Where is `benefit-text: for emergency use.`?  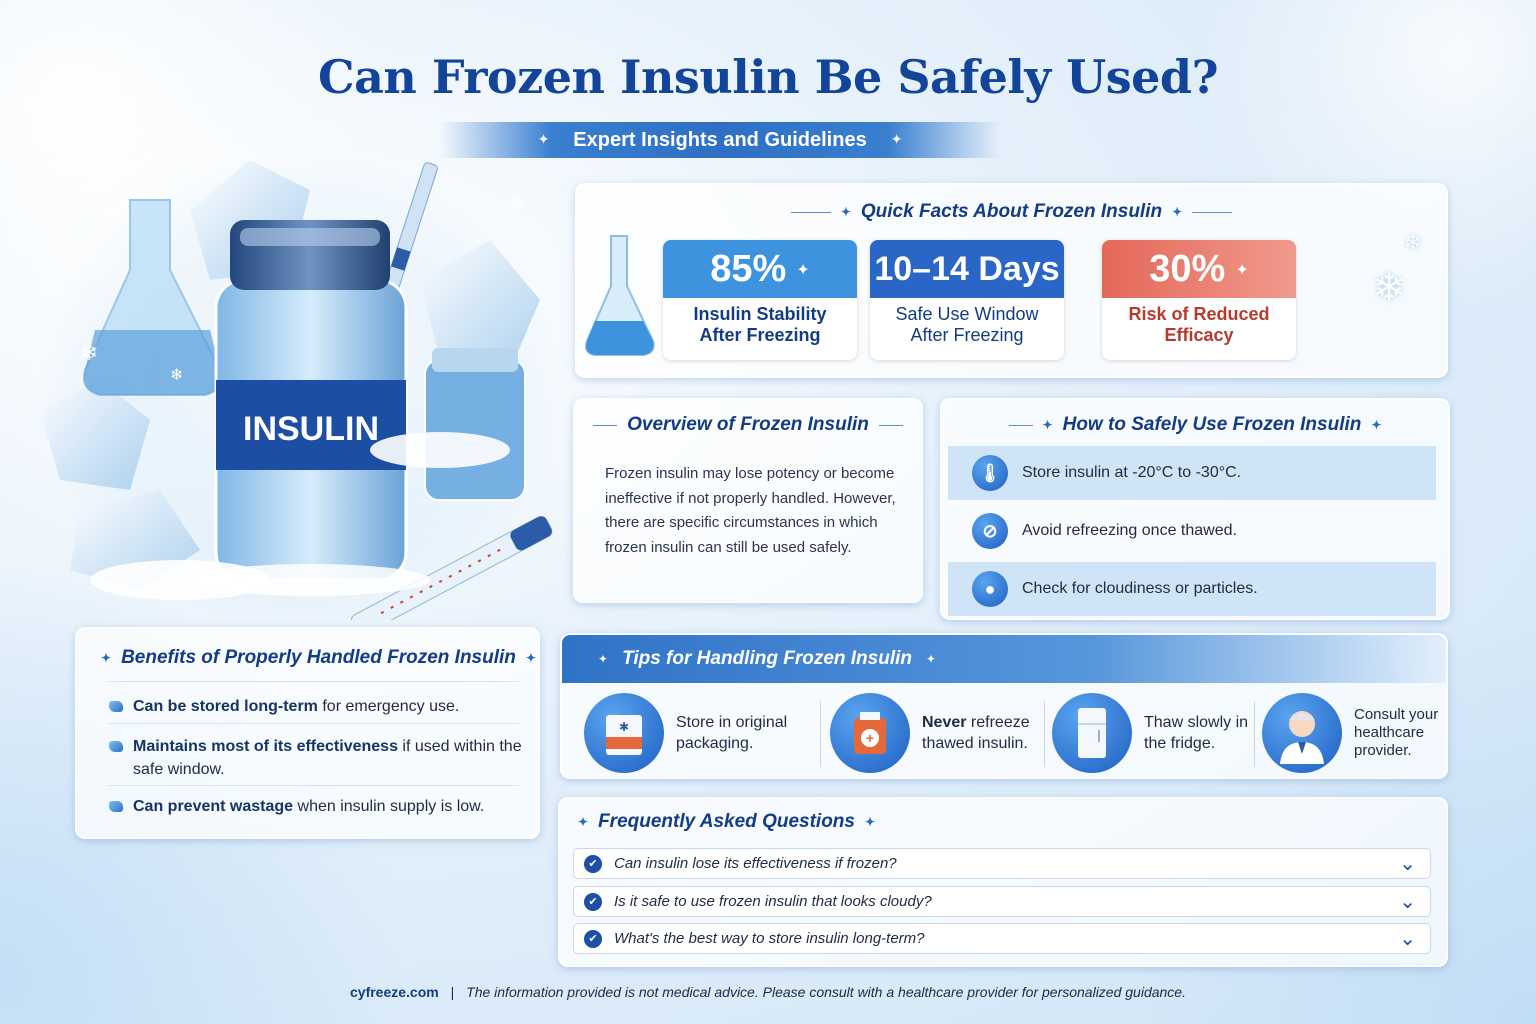
benefit-text: for emergency use. is located at coordinates (388, 706).